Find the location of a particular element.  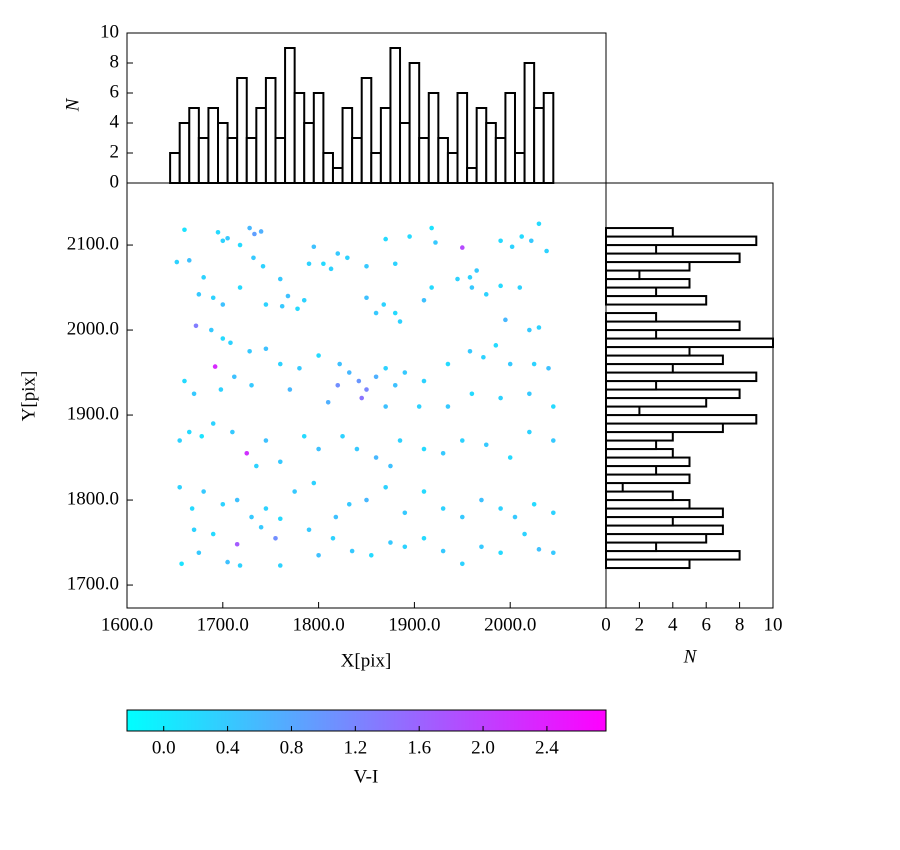

colorbar-tick-label: 0.8 is located at coordinates (292, 747).